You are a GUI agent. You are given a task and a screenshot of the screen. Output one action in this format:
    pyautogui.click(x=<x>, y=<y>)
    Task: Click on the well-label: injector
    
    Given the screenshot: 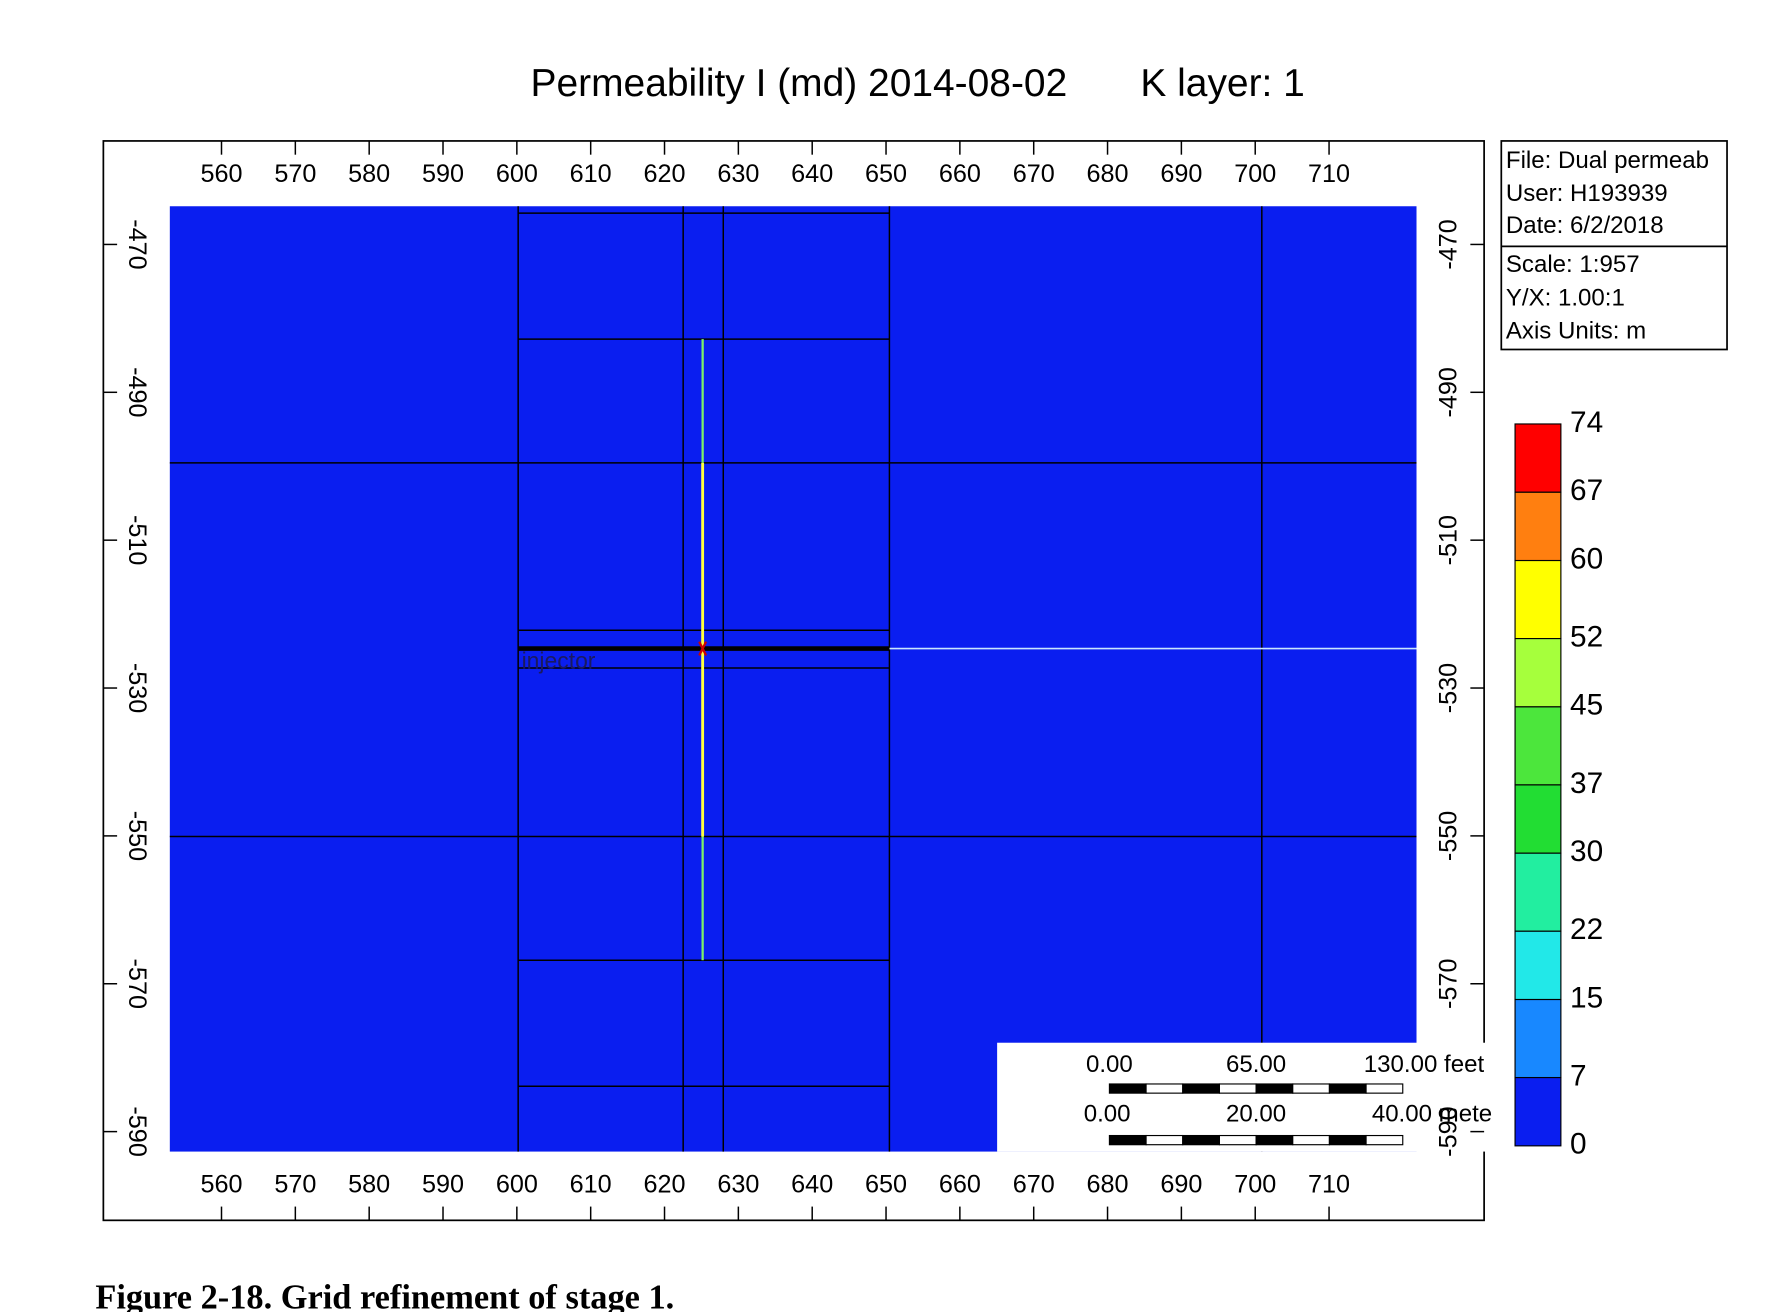 What is the action you would take?
    pyautogui.click(x=559, y=660)
    